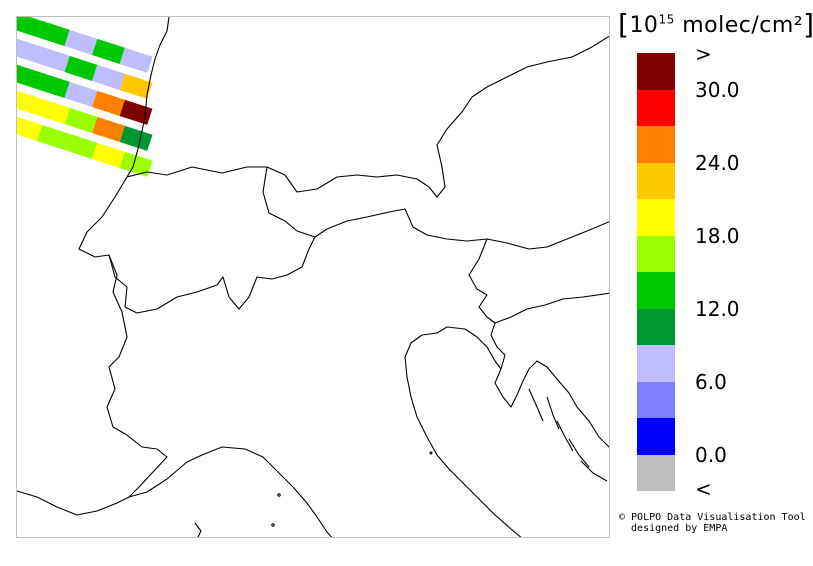 The width and height of the screenshot is (813, 566). What do you see at coordinates (712, 517) in the screenshot?
I see `credit-line-1: © POLPO Data Visualisation Tool` at bounding box center [712, 517].